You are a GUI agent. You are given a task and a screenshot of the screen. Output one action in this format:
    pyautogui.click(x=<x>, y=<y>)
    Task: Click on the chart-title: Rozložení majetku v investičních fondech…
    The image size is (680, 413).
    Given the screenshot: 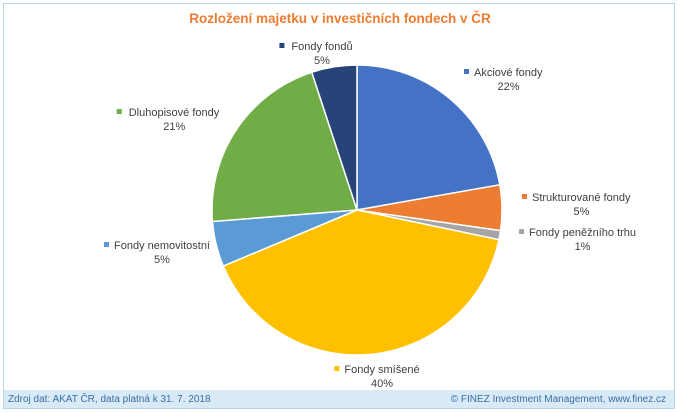 What is the action you would take?
    pyautogui.click(x=340, y=18)
    